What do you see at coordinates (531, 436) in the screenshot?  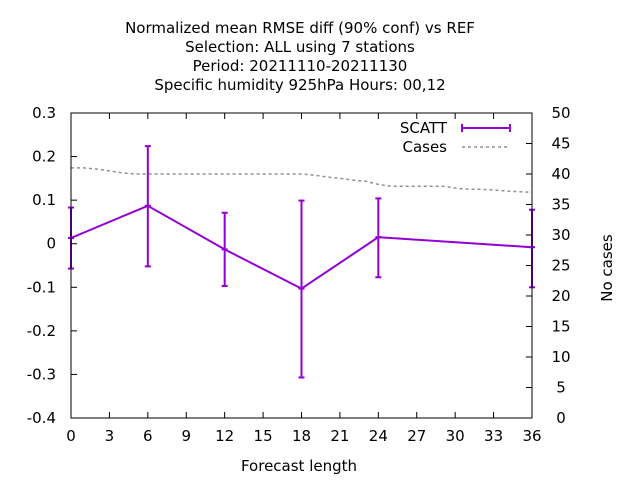 I see `x-tick-label: 36` at bounding box center [531, 436].